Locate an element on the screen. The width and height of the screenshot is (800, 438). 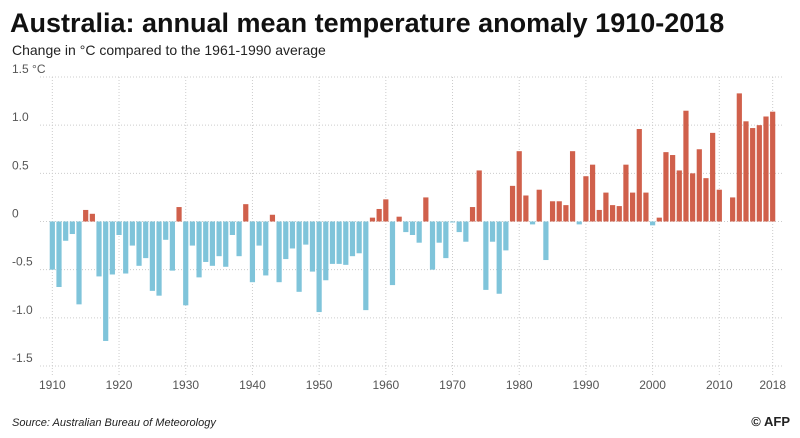
x-tick-label: 1940 is located at coordinates (252, 385).